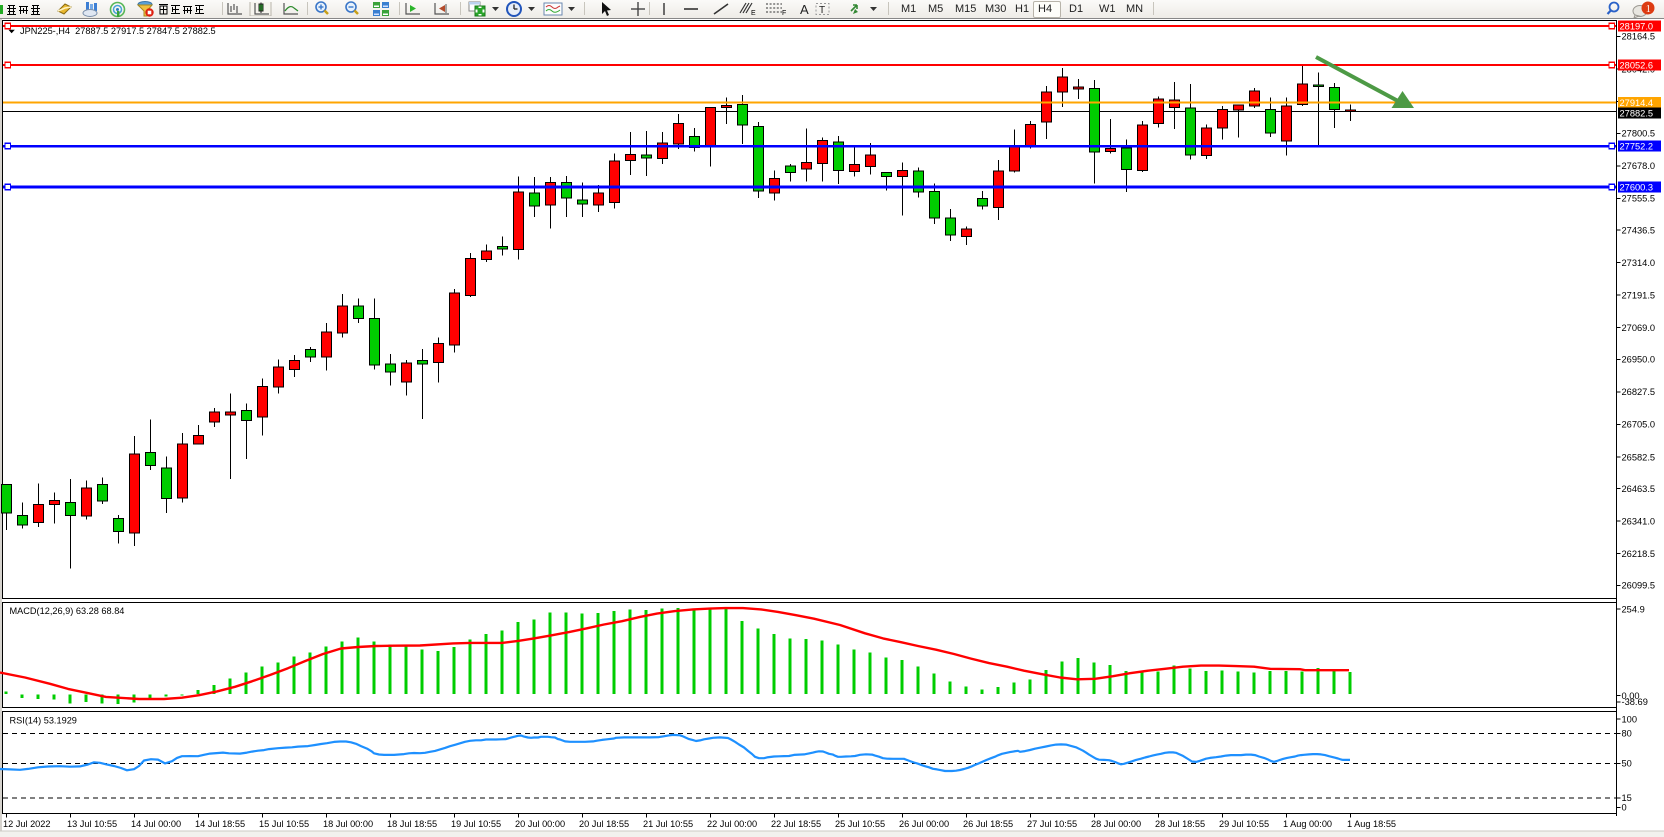 This screenshot has height=837, width=1664. Describe the element at coordinates (1630, 719) in the screenshot. I see `svg-text: 100` at that location.